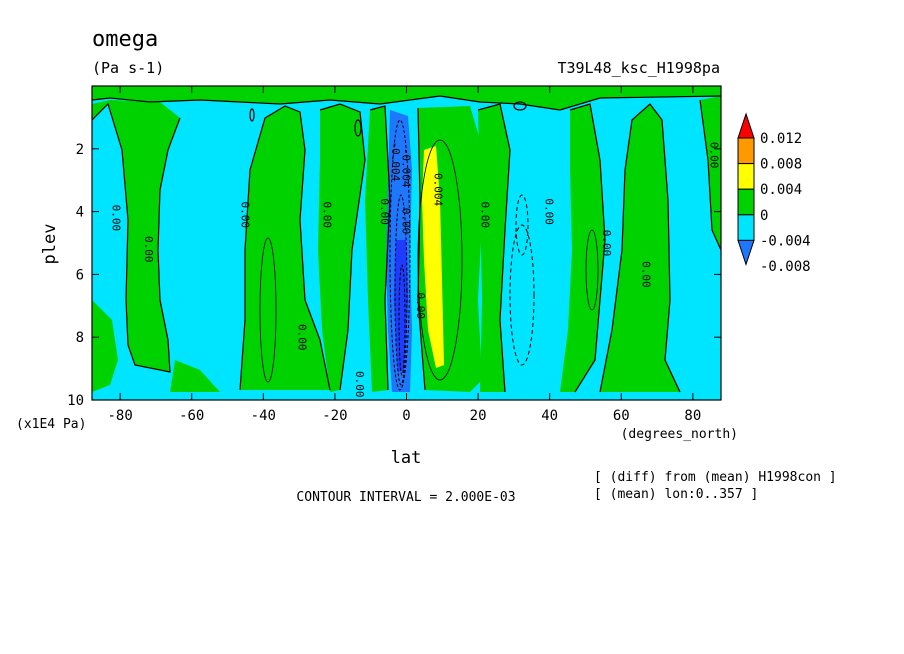 This screenshot has height=654, width=904. Describe the element at coordinates (692, 416) in the screenshot. I see `x-tick-label: 80` at that location.